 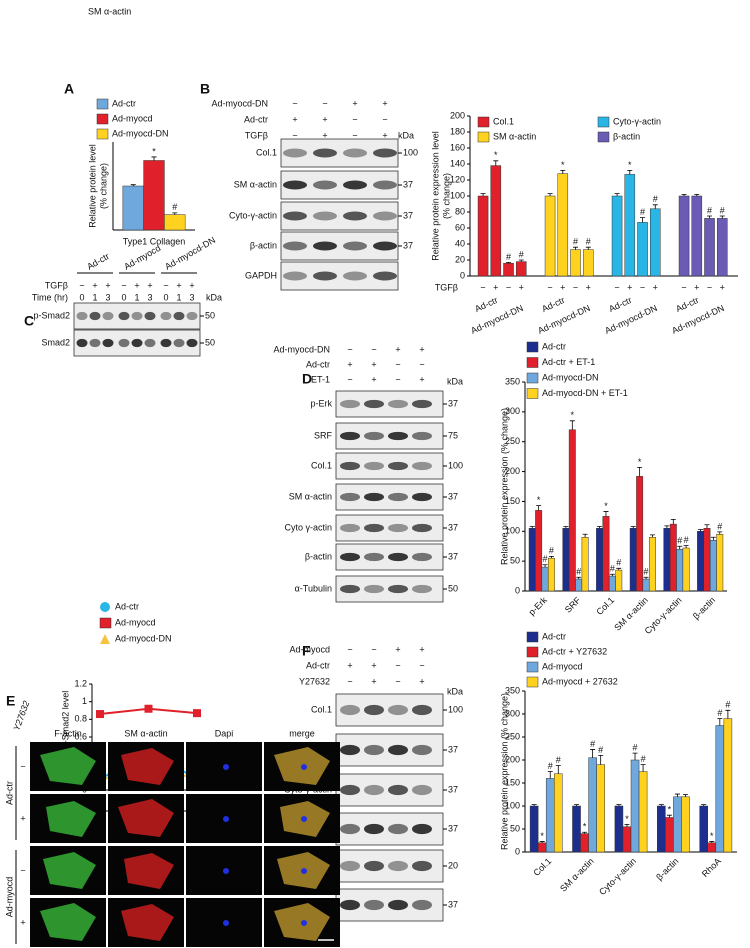 What do you see at coordinates (457, 163) in the screenshot?
I see `y-tick-label: 140` at bounding box center [457, 163].